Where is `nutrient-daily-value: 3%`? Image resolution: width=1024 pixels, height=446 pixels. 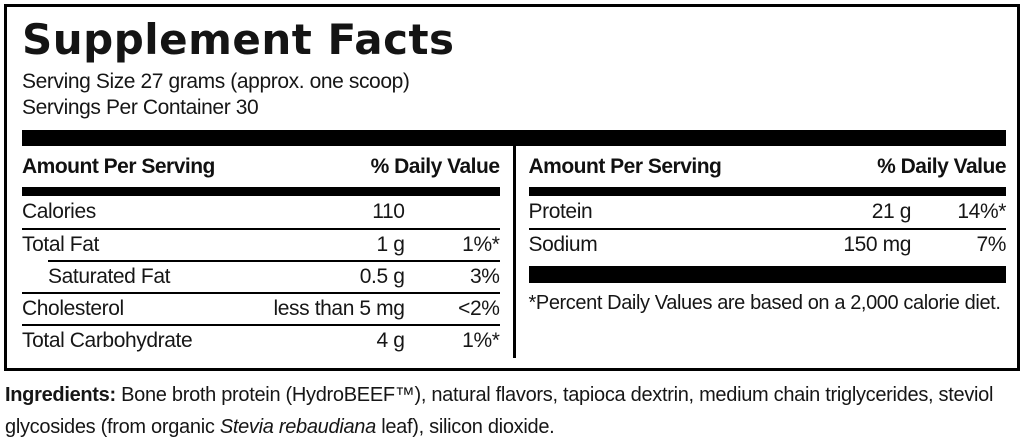 nutrient-daily-value: 3% is located at coordinates (484, 277).